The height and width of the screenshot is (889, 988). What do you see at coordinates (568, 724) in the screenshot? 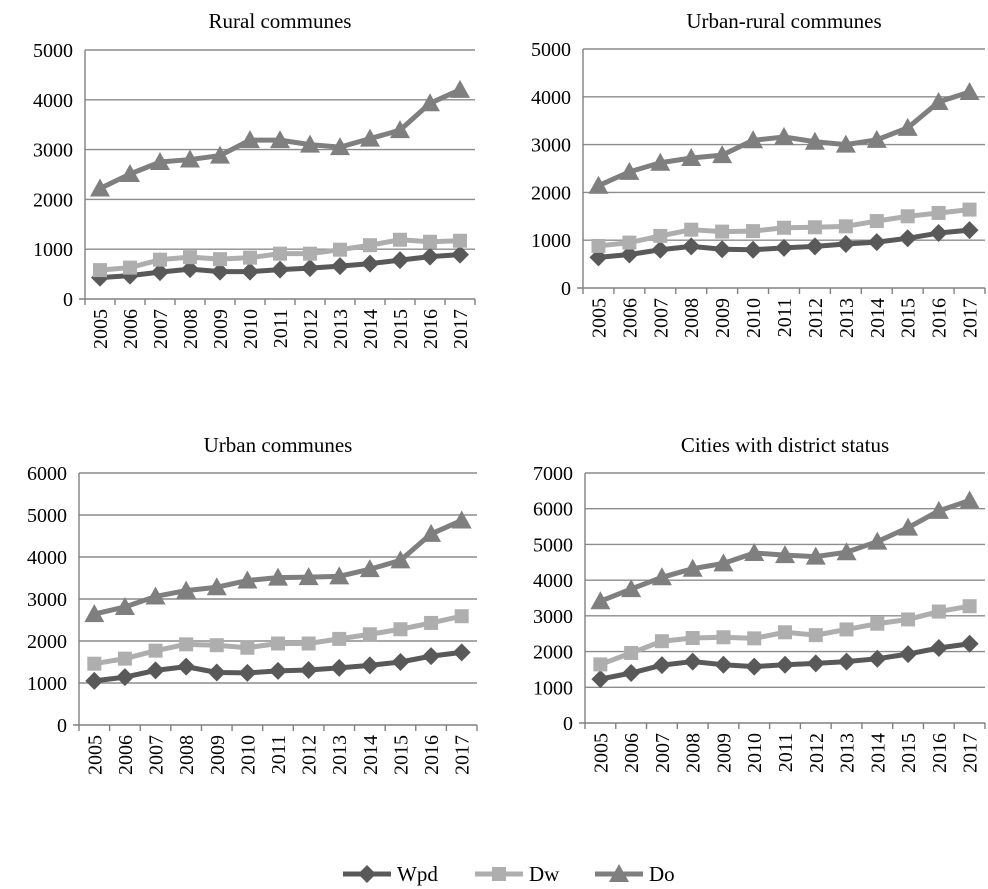
I see `y-tick-label: 0` at bounding box center [568, 724].